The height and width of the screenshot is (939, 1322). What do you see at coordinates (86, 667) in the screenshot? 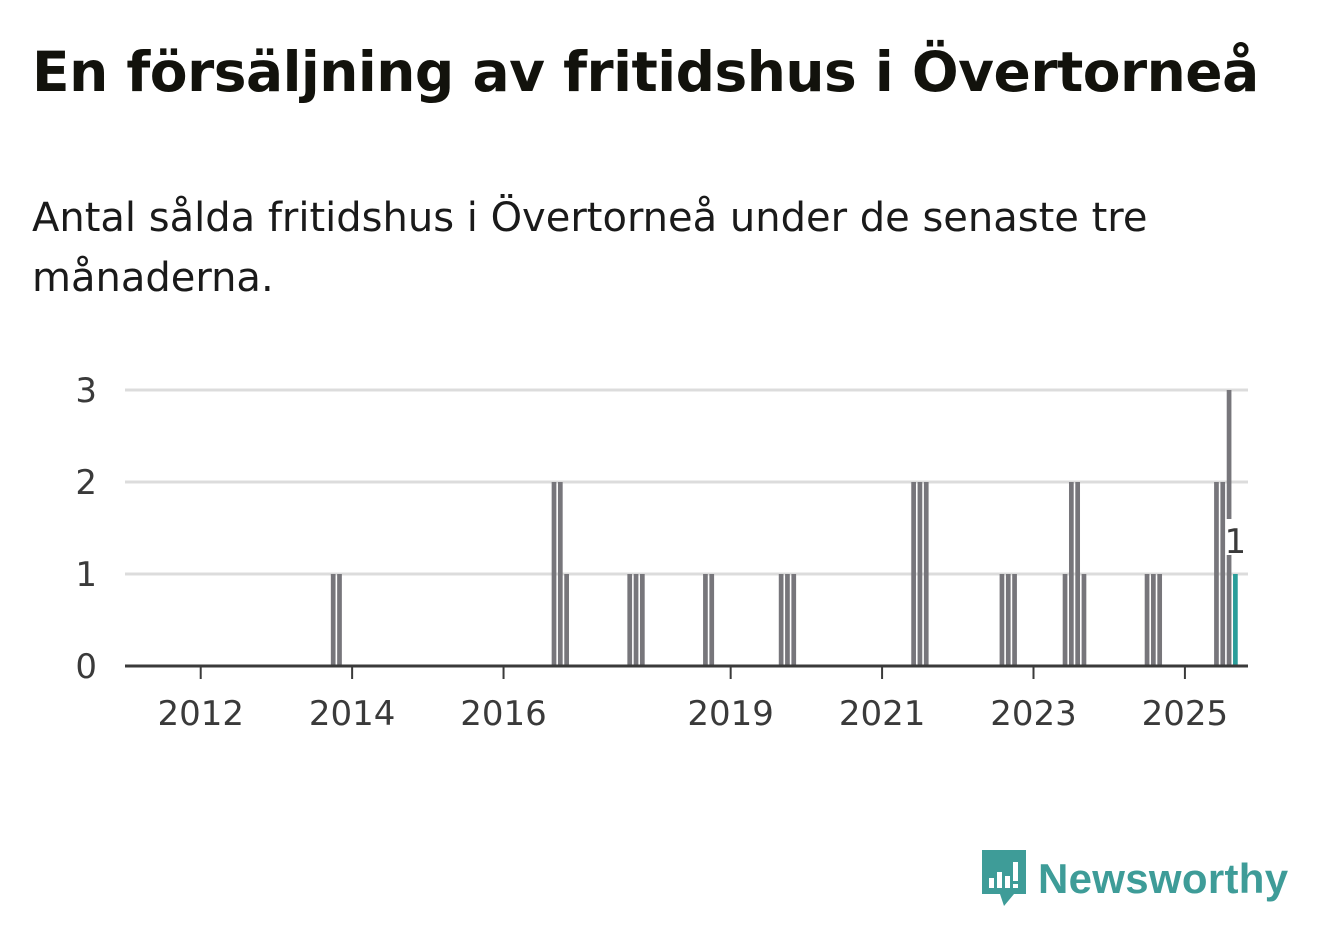
I see `y-tick-label: 0` at bounding box center [86, 667].